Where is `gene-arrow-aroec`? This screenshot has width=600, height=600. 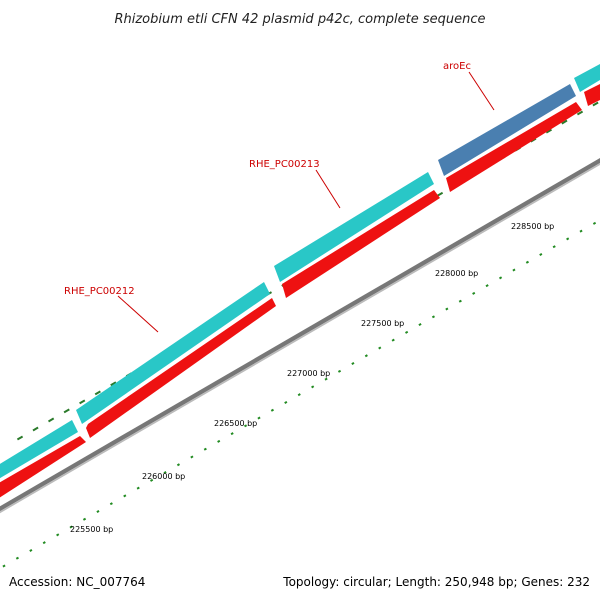
gene-arrow-aroec is located at coordinates (507, 130).